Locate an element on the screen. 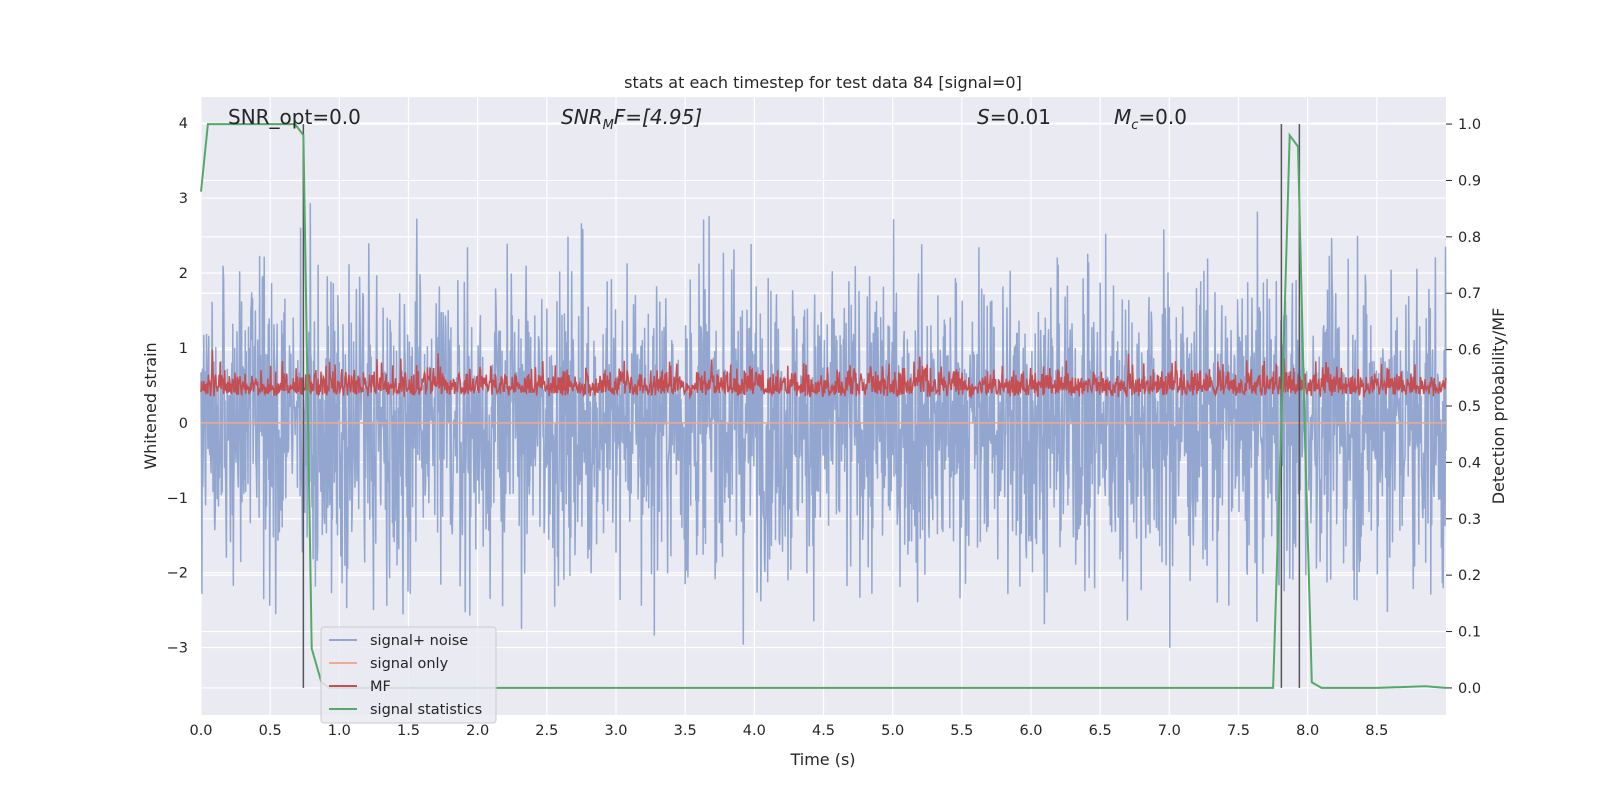  left-tick-label: −3 is located at coordinates (177, 649).